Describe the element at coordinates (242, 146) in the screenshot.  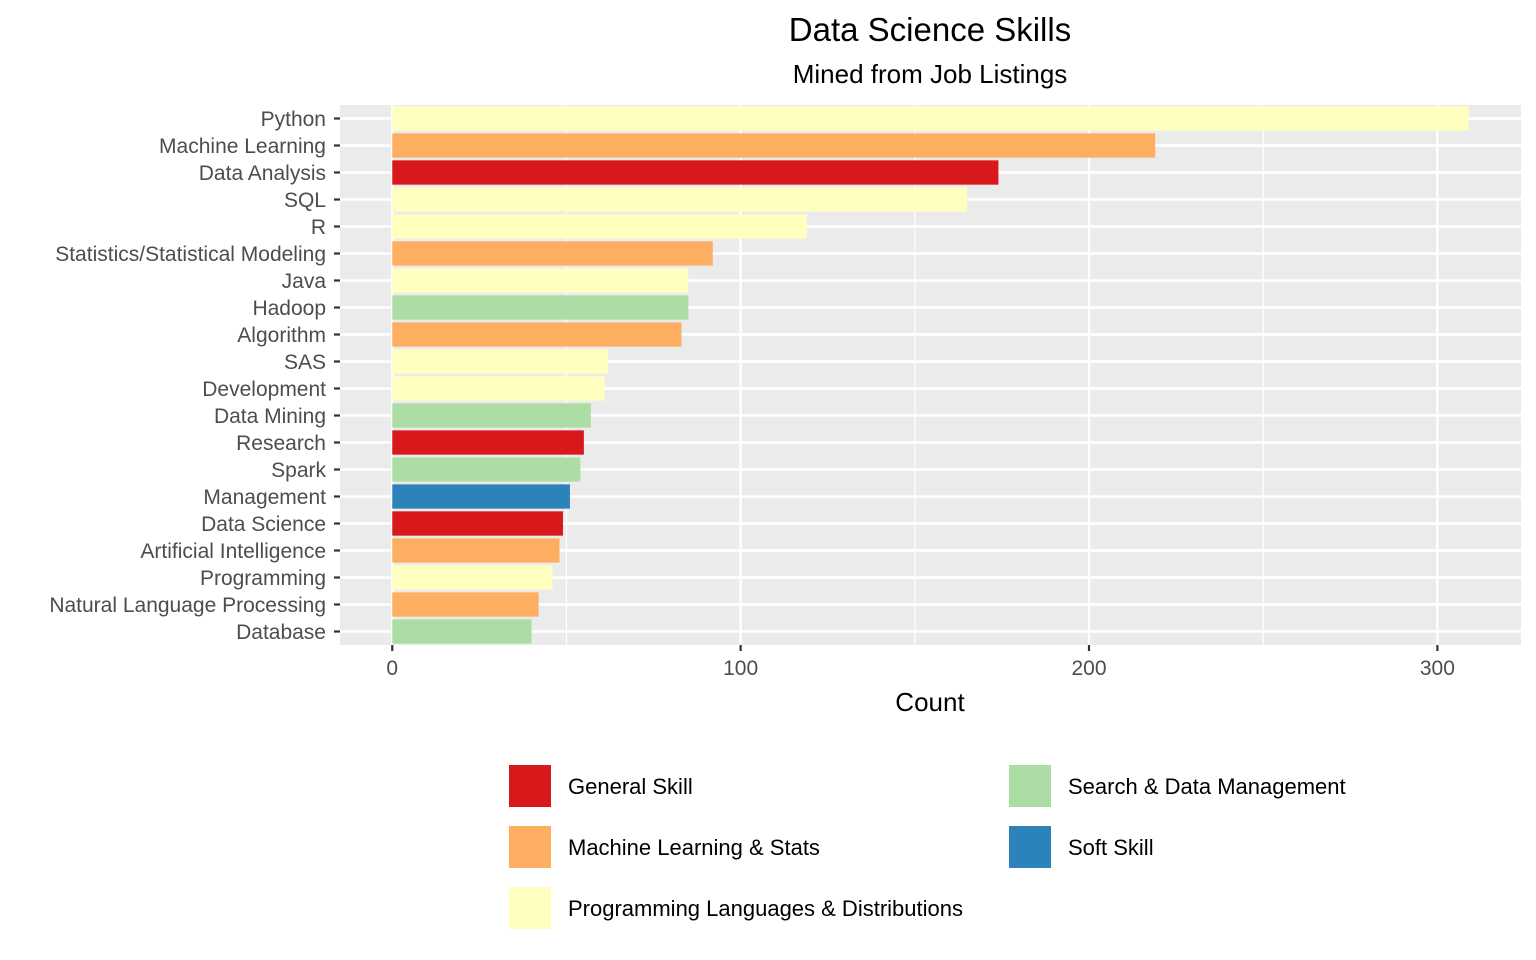
I see `y-tick-label: Machine Learning` at that location.